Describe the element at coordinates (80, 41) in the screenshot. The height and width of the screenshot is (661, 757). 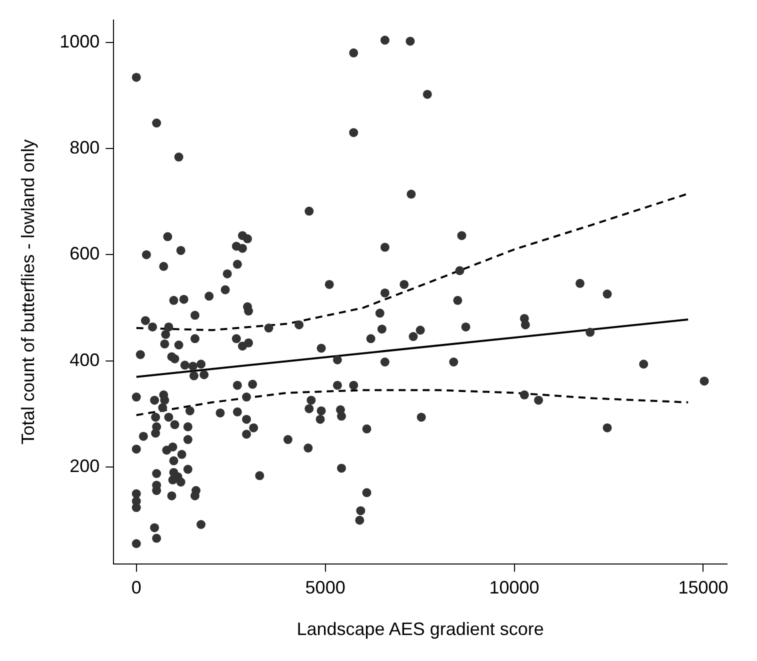
I see `y-tick-label: 1000` at that location.